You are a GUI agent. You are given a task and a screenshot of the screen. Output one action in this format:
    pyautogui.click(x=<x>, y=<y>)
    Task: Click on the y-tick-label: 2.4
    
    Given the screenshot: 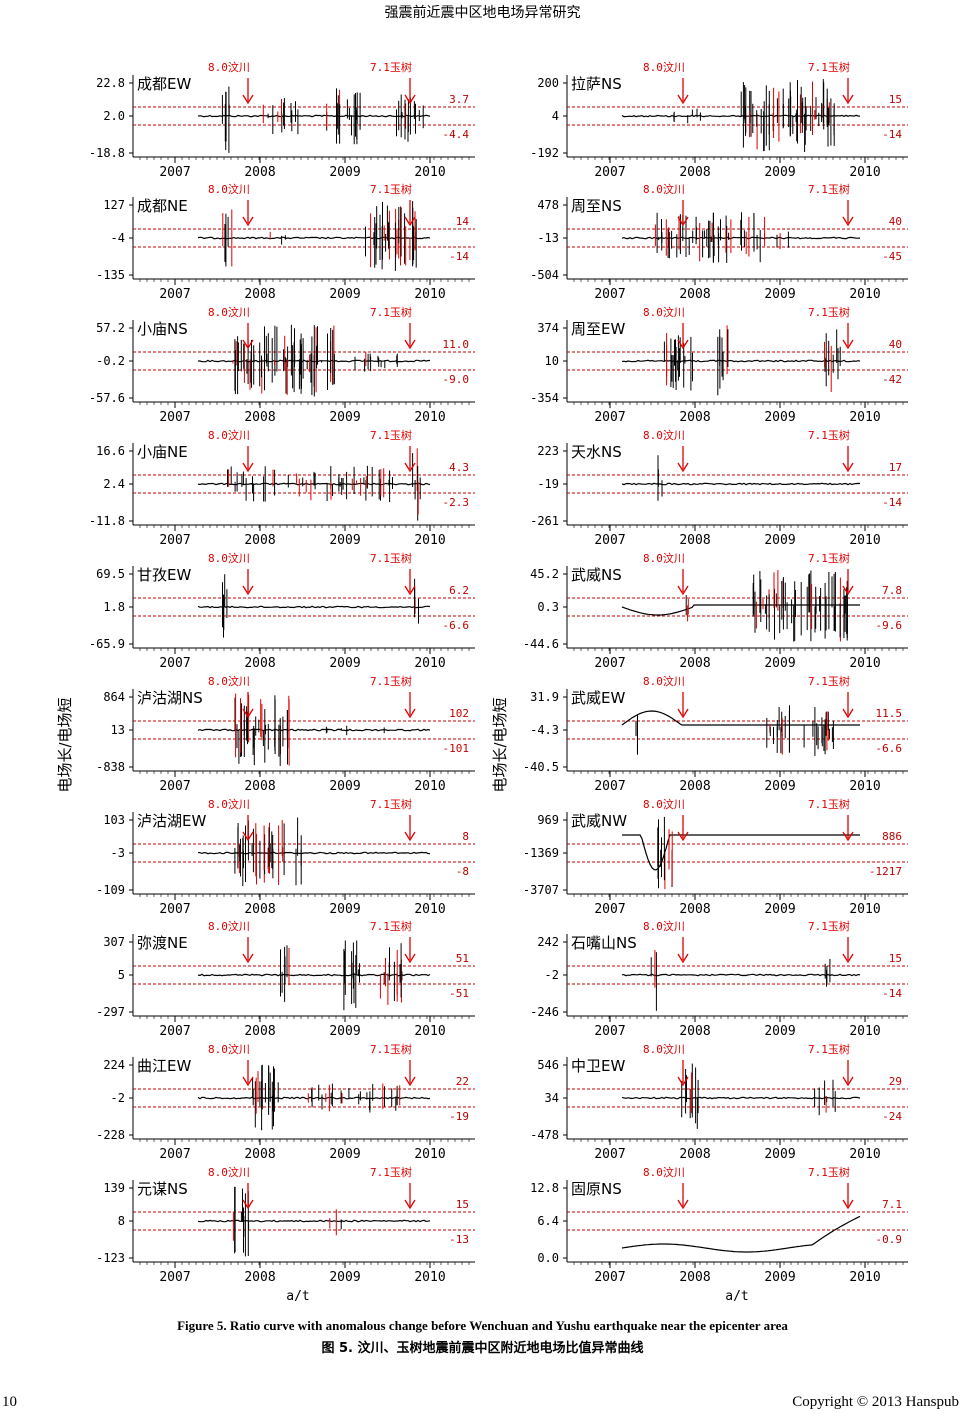 What is the action you would take?
    pyautogui.click(x=114, y=484)
    